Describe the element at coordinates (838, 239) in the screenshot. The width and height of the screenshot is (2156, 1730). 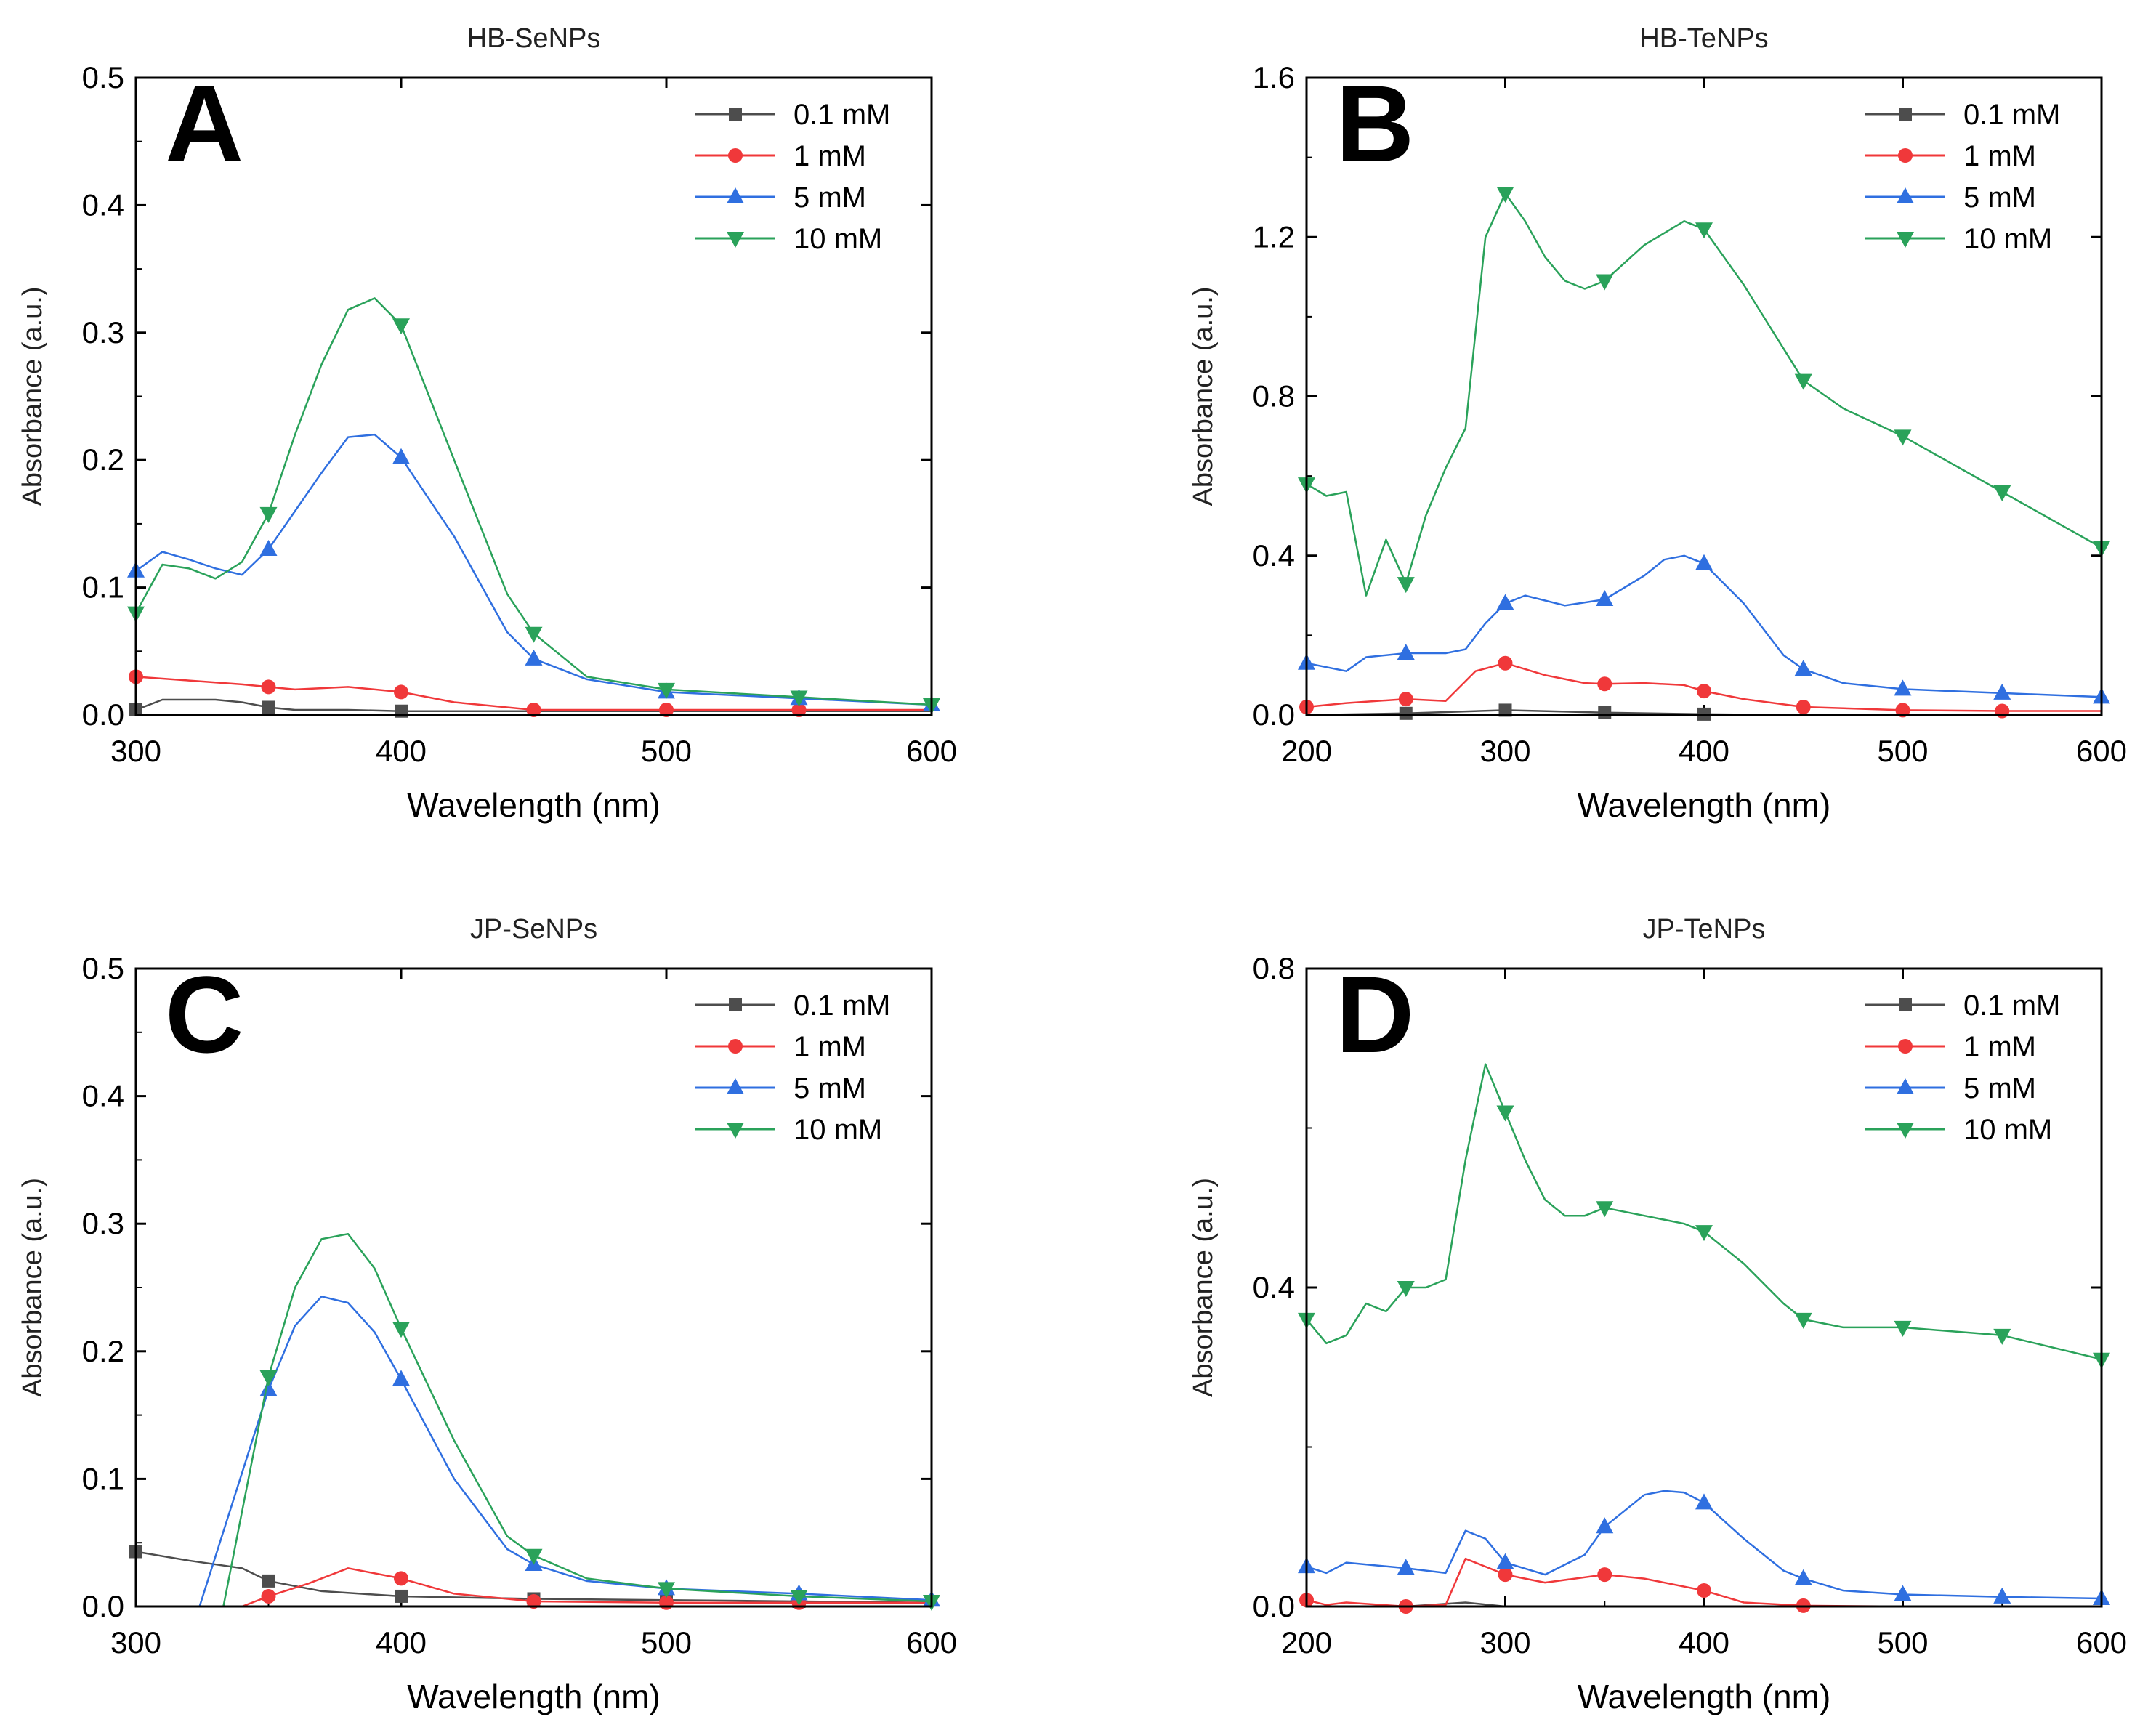
I see `panel-a-legend-label: 10 mM` at that location.